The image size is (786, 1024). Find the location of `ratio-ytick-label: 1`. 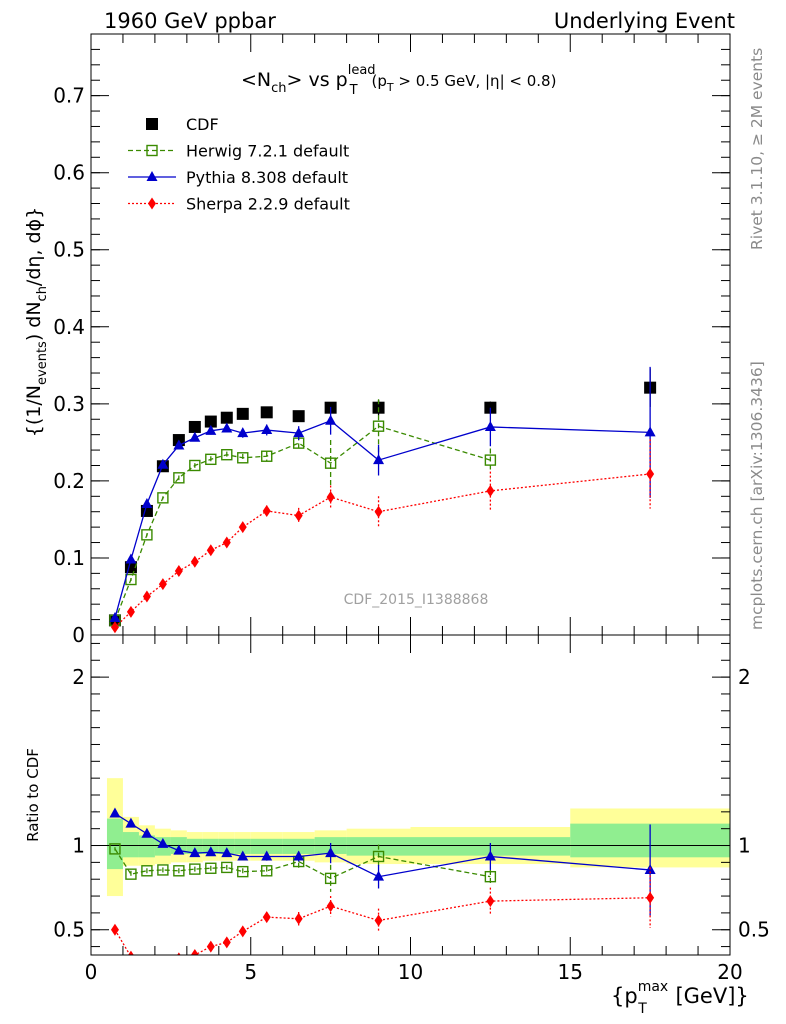

ratio-ytick-label: 1 is located at coordinates (78, 846).